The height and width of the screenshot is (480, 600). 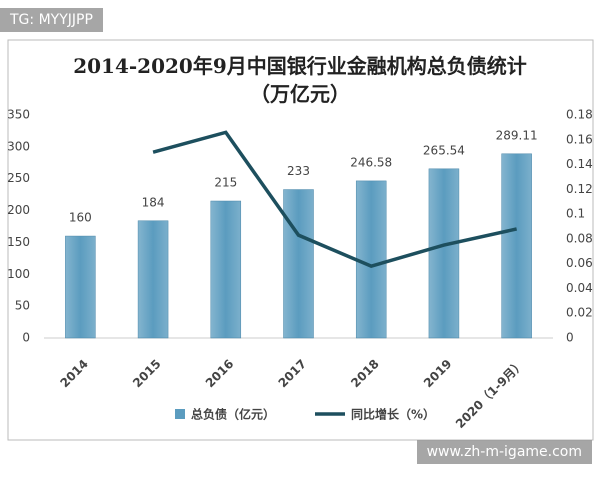 I want to click on y2-tick-label: 0.06, so click(x=579, y=263).